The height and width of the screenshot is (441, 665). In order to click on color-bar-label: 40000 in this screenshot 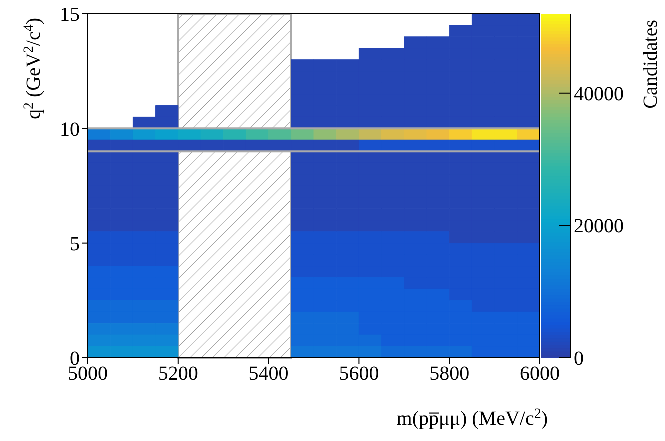, I will do `click(599, 94)`.